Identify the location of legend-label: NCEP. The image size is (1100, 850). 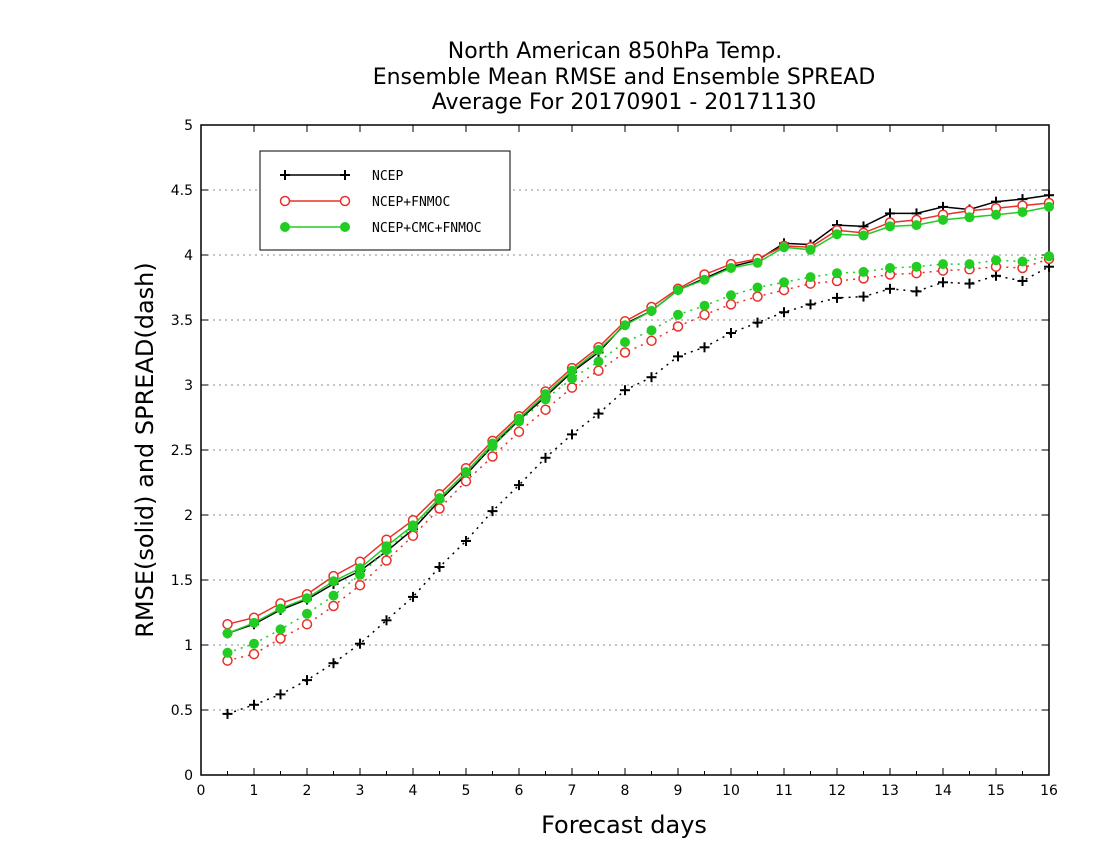
(387, 176).